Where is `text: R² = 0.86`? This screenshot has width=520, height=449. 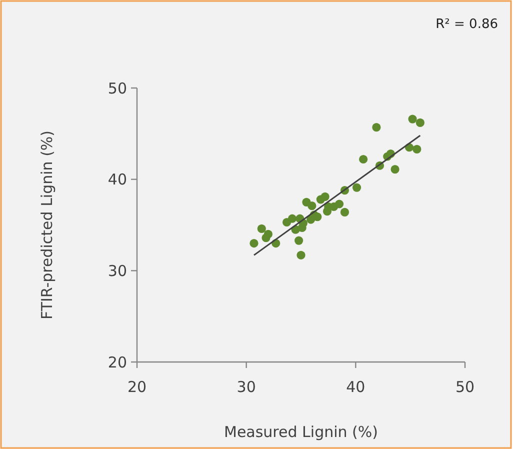 text: R² = 0.86 is located at coordinates (467, 24).